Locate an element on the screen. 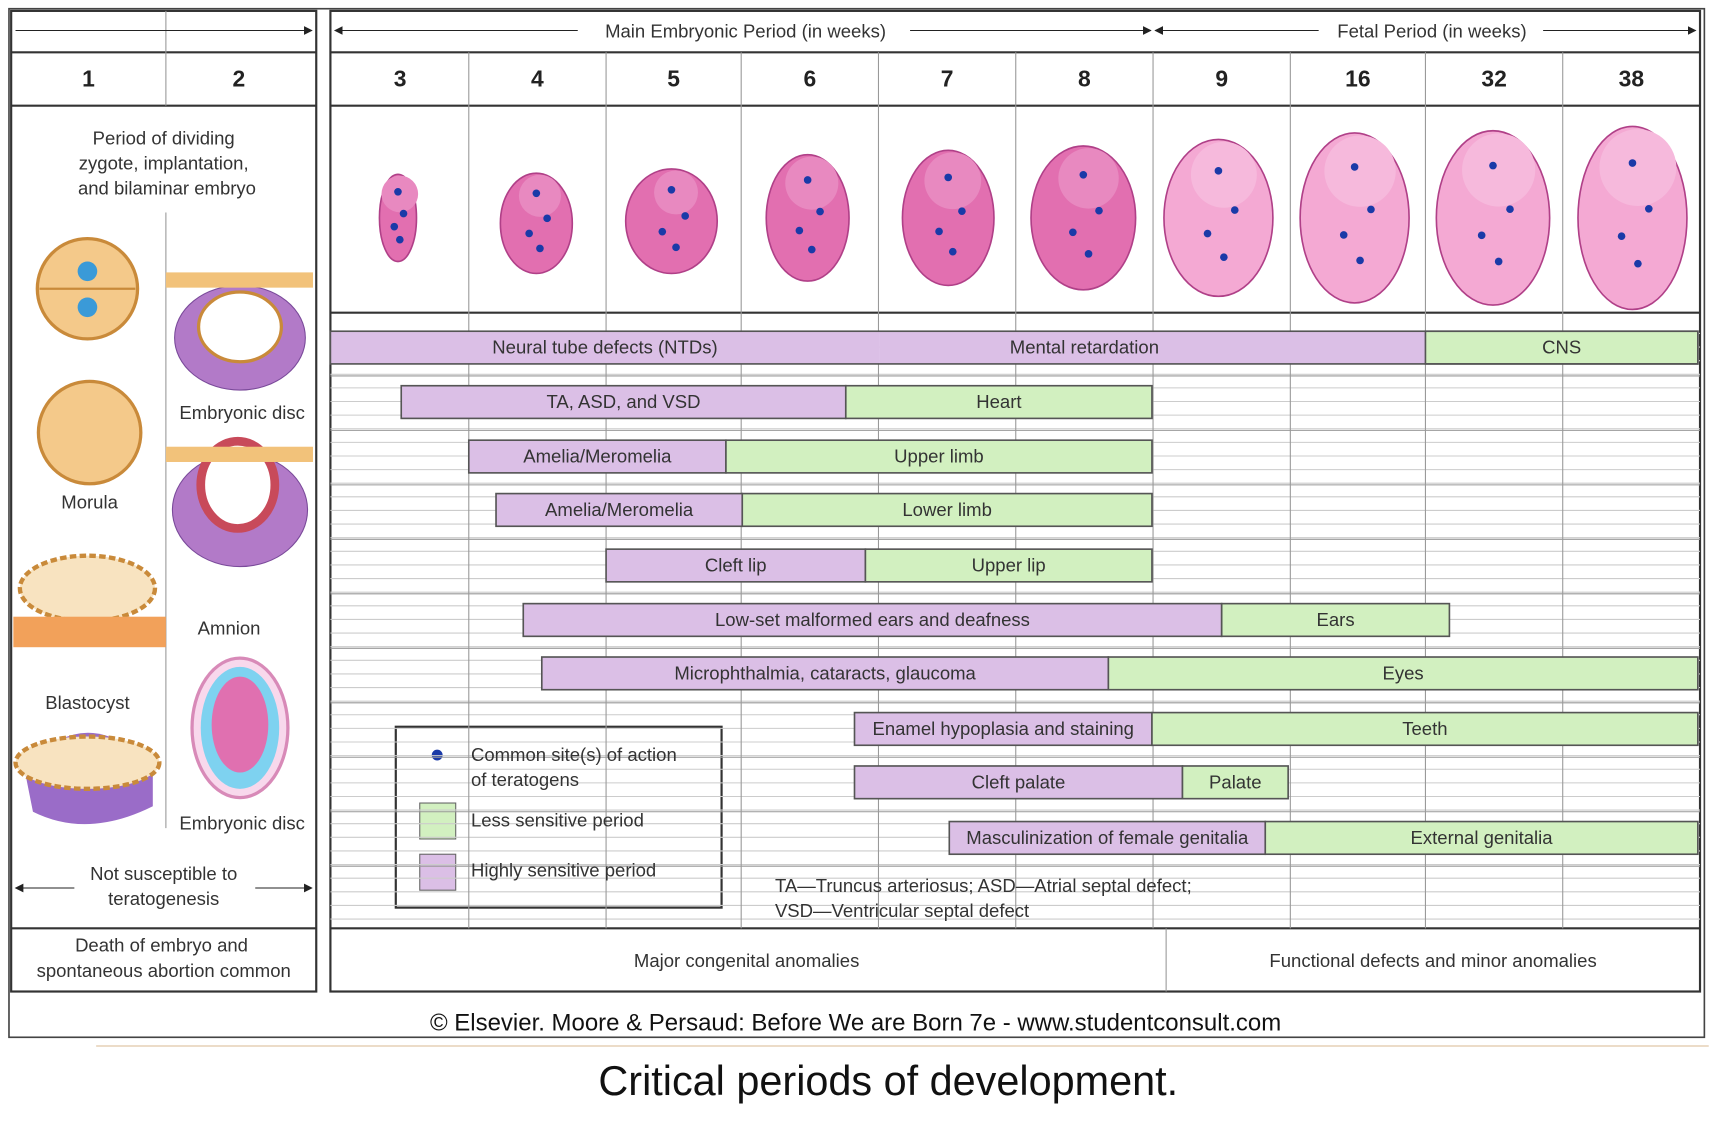 This screenshot has width=1709, height=1124. week-label: 9 is located at coordinates (1221, 79).